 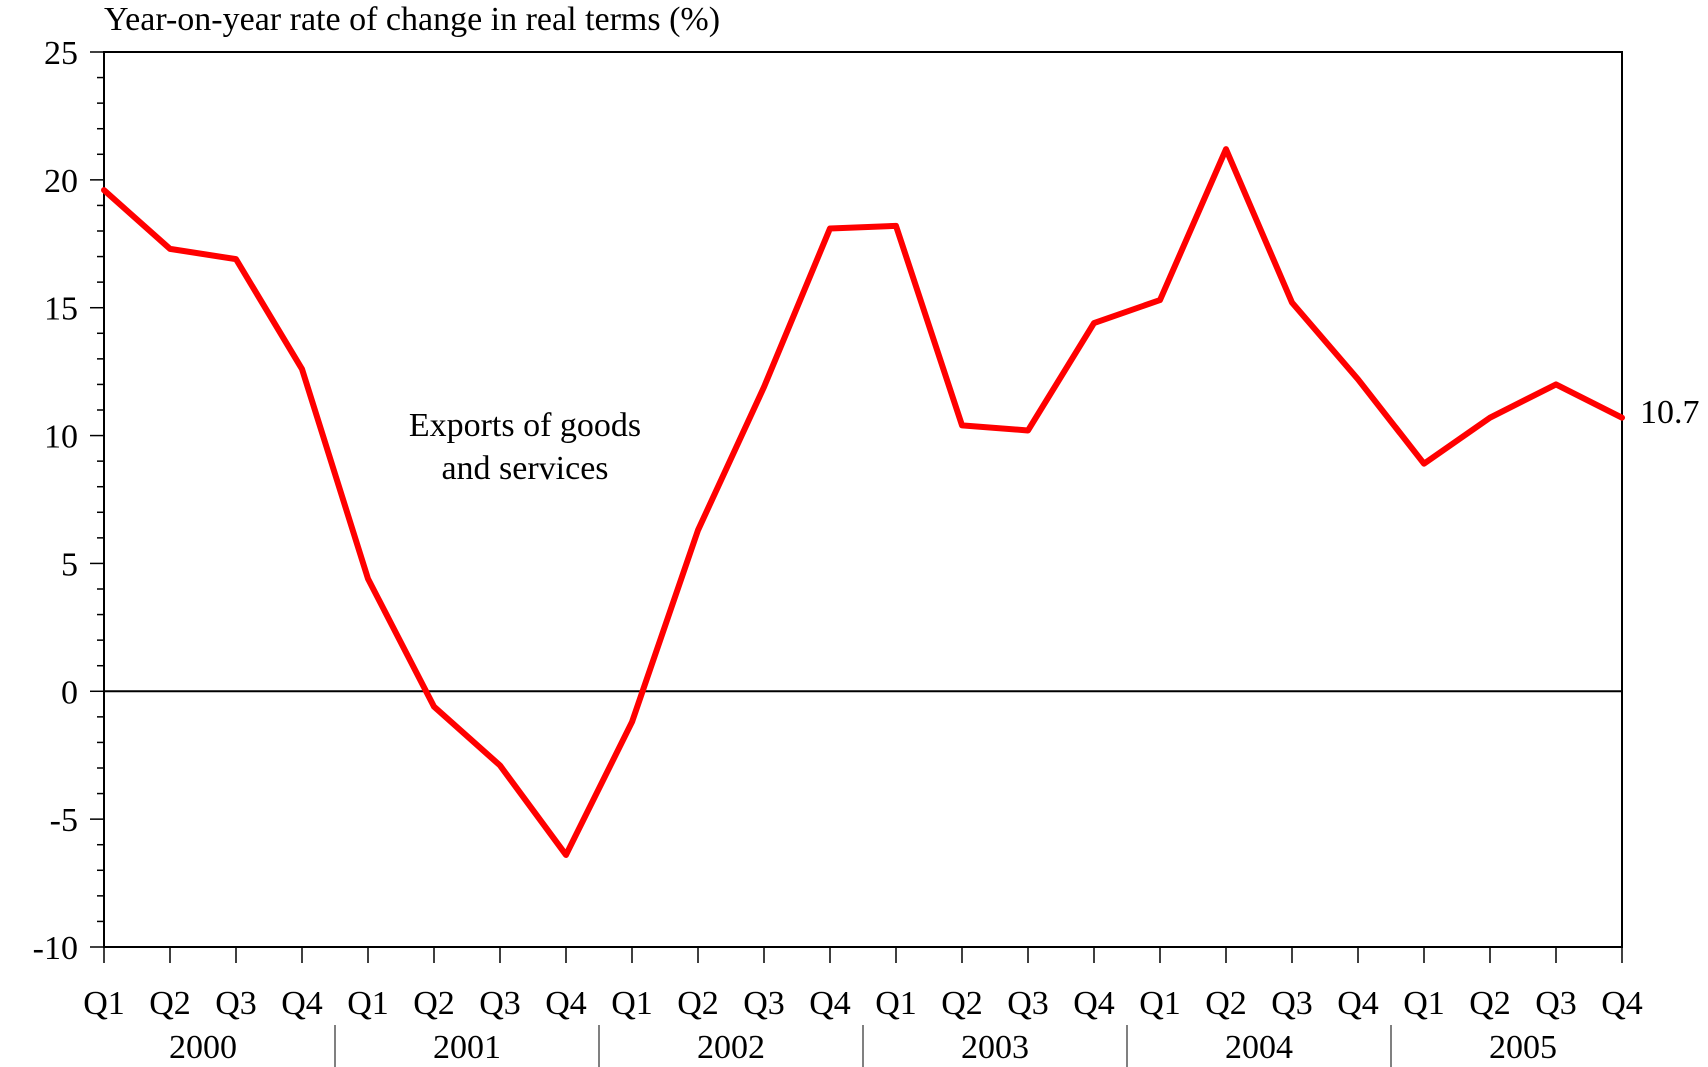 What do you see at coordinates (467, 1047) in the screenshot?
I see `x-tick-label-year: 2001` at bounding box center [467, 1047].